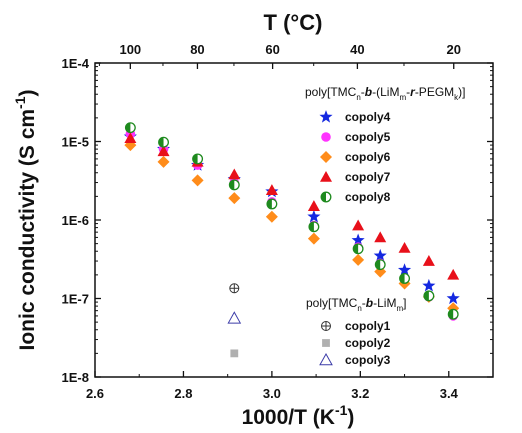 Image resolution: width=522 pixels, height=433 pixels. What do you see at coordinates (360, 393) in the screenshot?
I see `x-tick-label: 3.2` at bounding box center [360, 393].